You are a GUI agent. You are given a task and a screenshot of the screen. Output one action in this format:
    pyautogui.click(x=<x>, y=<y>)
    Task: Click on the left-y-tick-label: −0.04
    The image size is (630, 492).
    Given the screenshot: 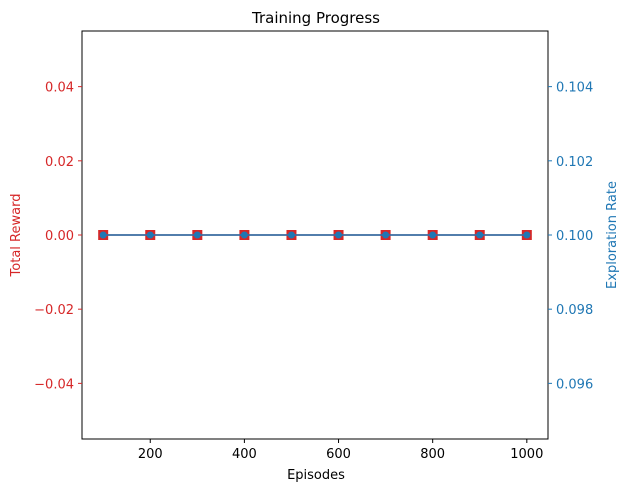 What is the action you would take?
    pyautogui.click(x=54, y=384)
    